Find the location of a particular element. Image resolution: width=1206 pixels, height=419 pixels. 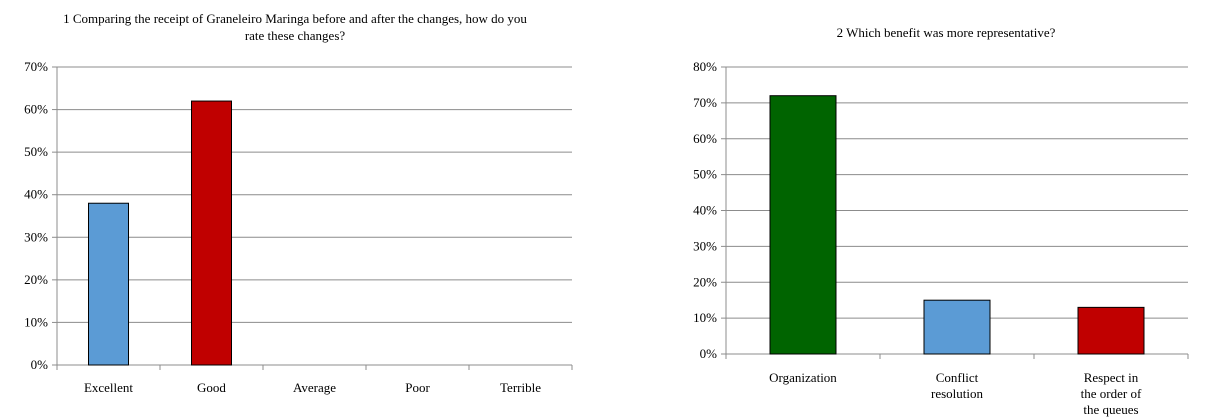

x-category-label: Excellent is located at coordinates (108, 387).